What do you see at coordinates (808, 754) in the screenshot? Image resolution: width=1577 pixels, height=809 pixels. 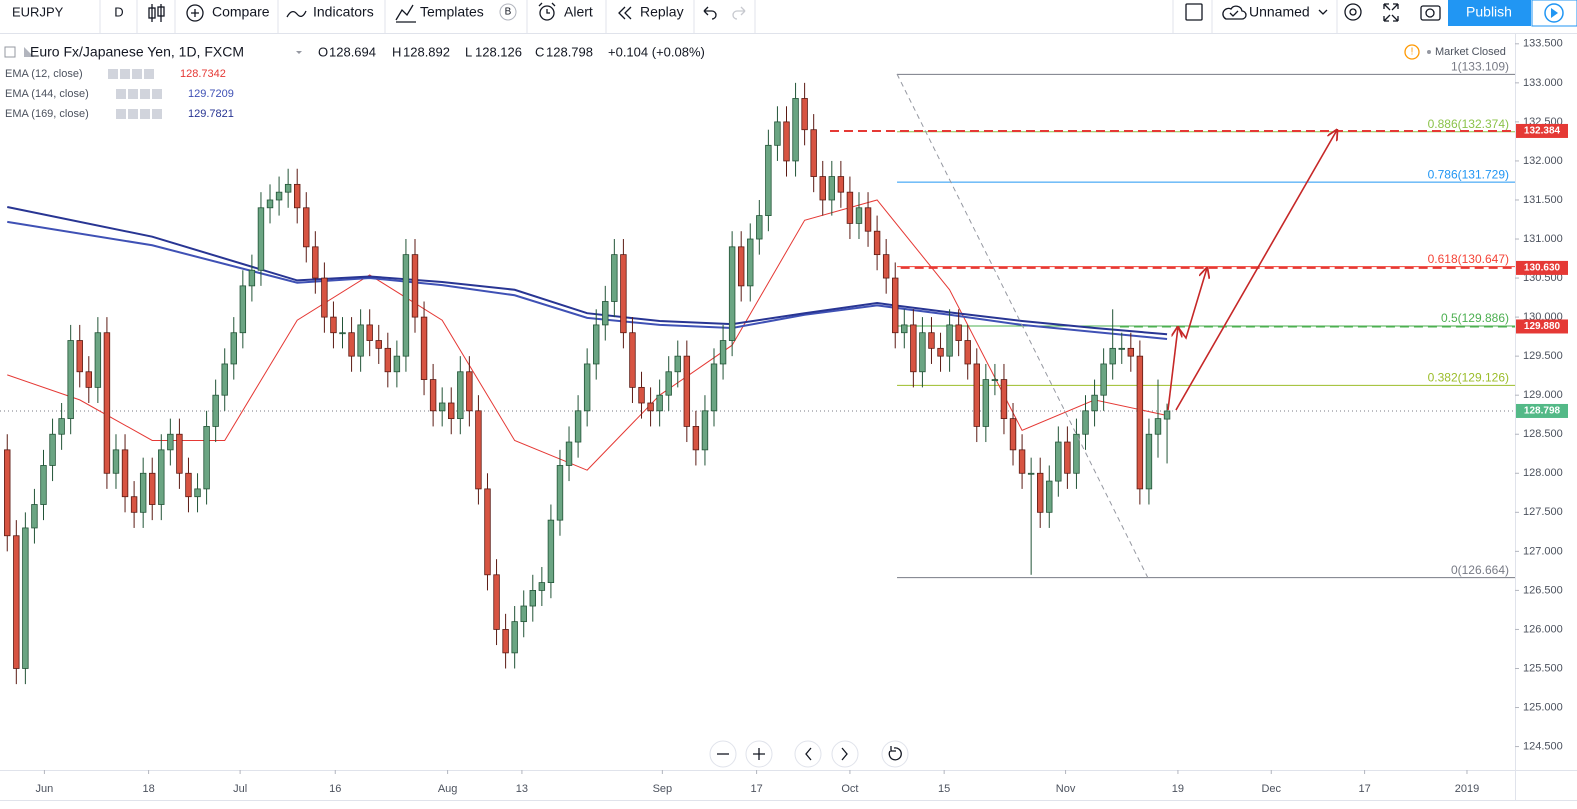 I see `scroll-left` at bounding box center [808, 754].